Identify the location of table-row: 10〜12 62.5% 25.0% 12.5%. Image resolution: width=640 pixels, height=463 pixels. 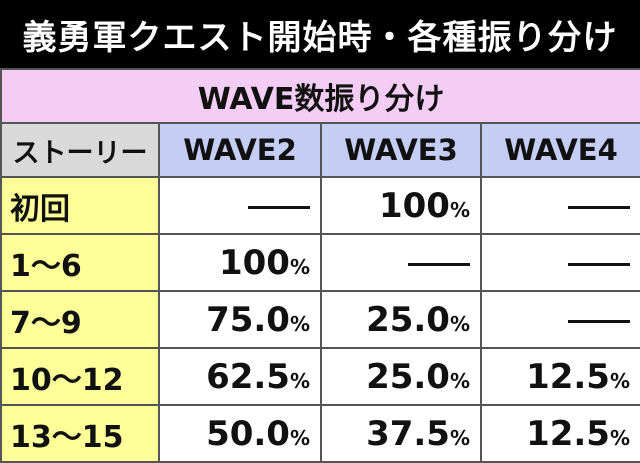
(320, 376).